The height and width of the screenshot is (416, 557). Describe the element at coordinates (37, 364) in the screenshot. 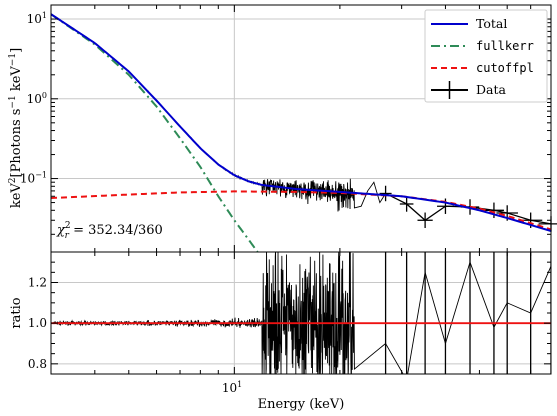

I see `ratio-y-tick-label: 0.8` at that location.